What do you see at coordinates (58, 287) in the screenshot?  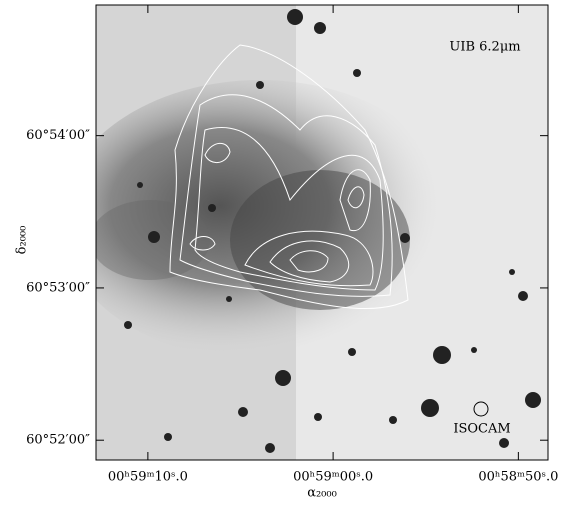 I see `y-tick-label: 60°53′00″` at bounding box center [58, 287].